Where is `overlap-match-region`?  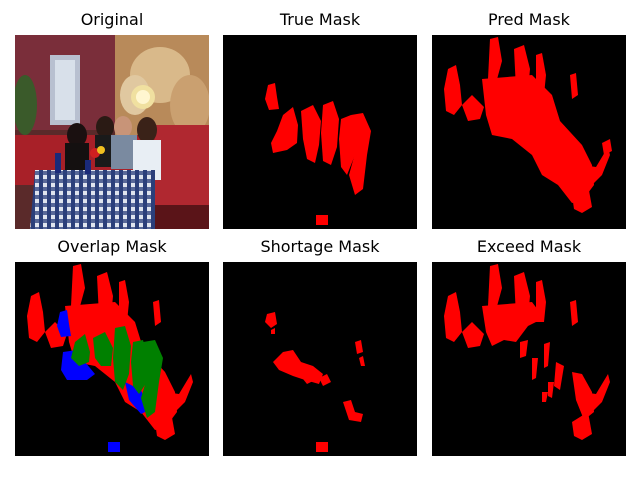
overlap-match-region is located at coordinates (117, 372).